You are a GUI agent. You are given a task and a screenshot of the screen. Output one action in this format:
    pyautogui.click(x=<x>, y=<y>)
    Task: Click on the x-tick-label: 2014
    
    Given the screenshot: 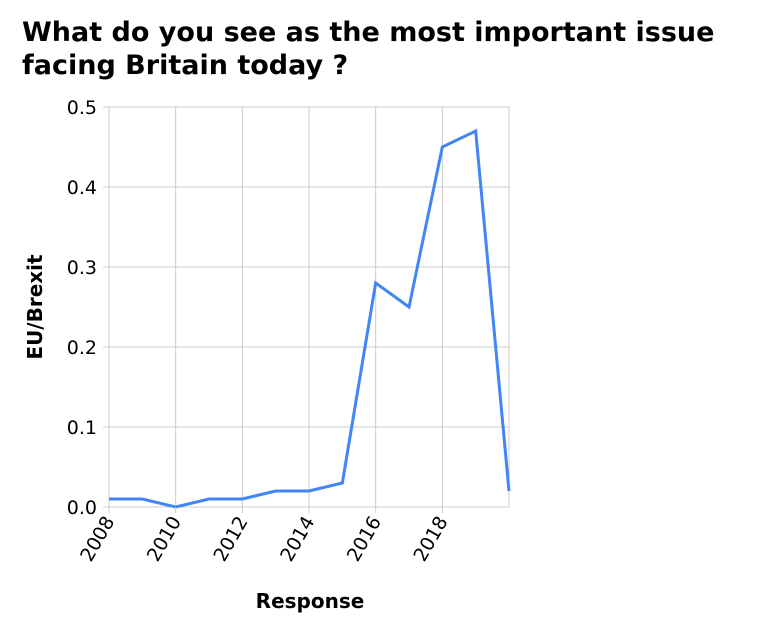 What is the action you would take?
    pyautogui.click(x=297, y=539)
    